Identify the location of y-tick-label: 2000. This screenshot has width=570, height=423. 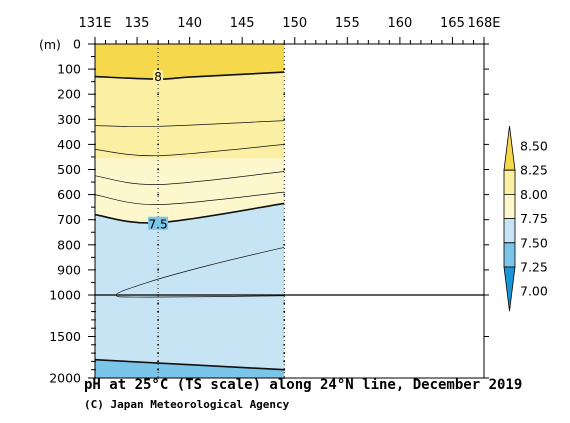
(65, 378).